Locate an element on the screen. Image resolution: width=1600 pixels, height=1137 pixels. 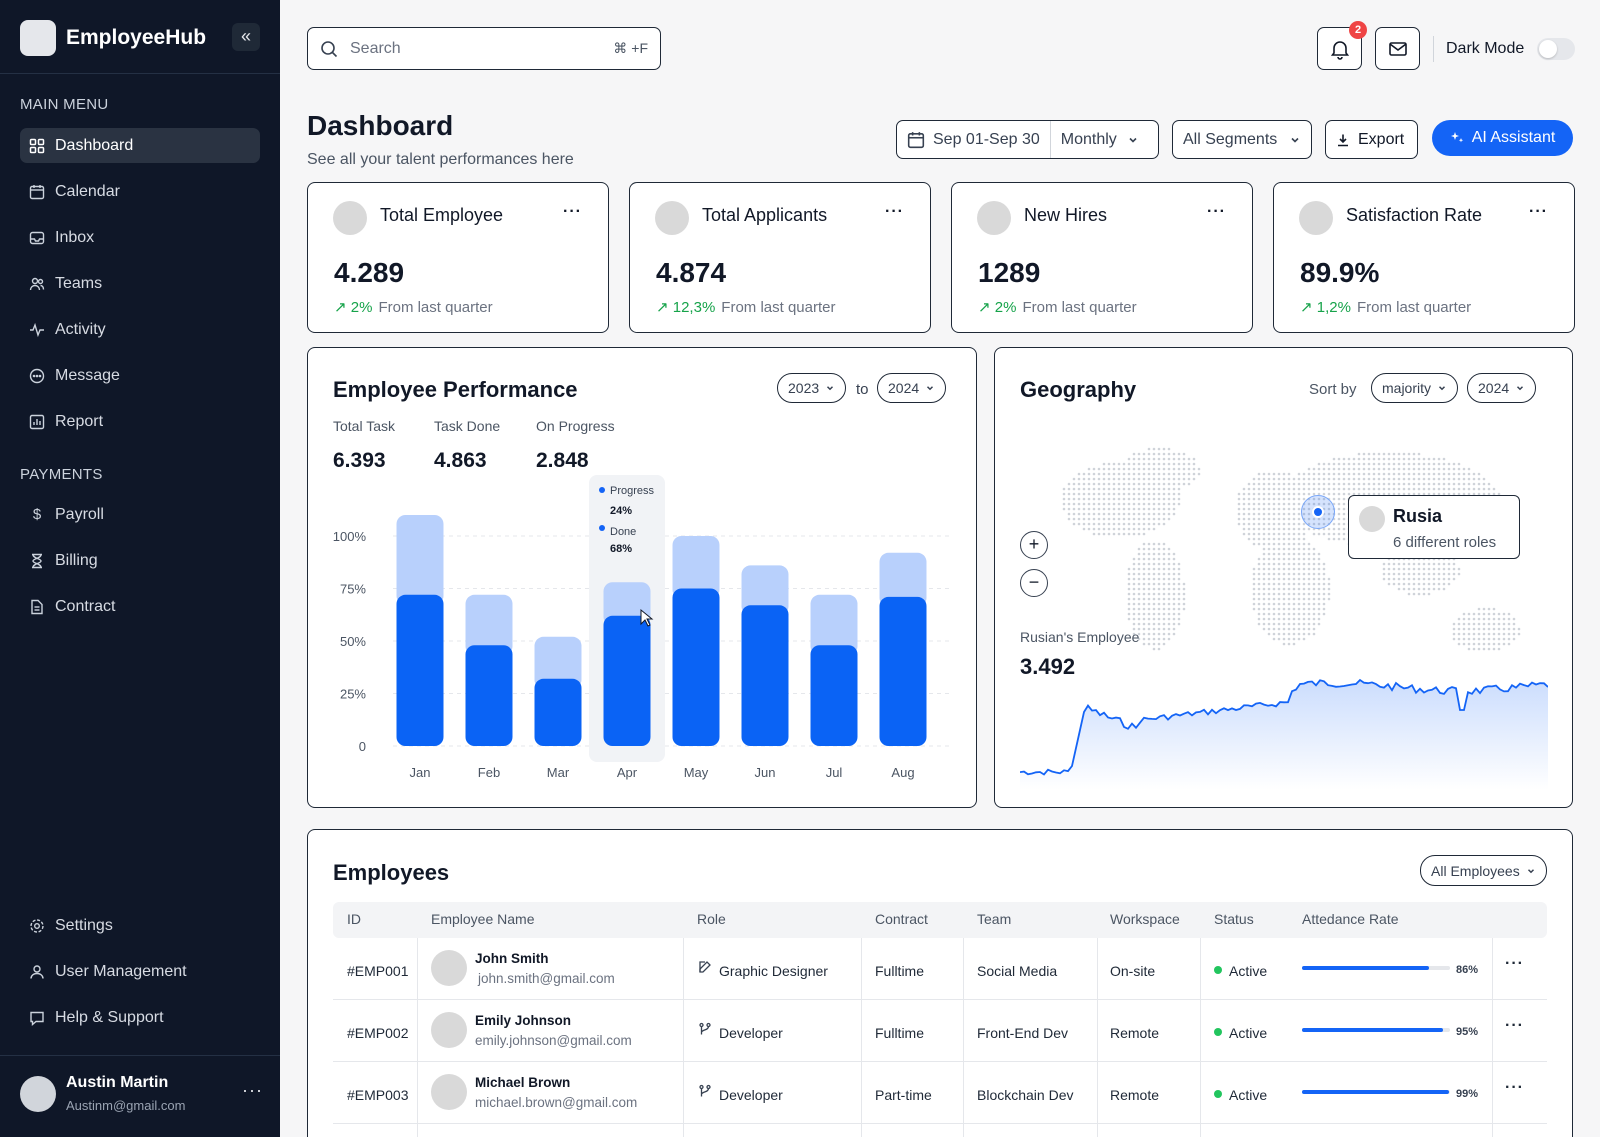
report-icon is located at coordinates (37, 422).